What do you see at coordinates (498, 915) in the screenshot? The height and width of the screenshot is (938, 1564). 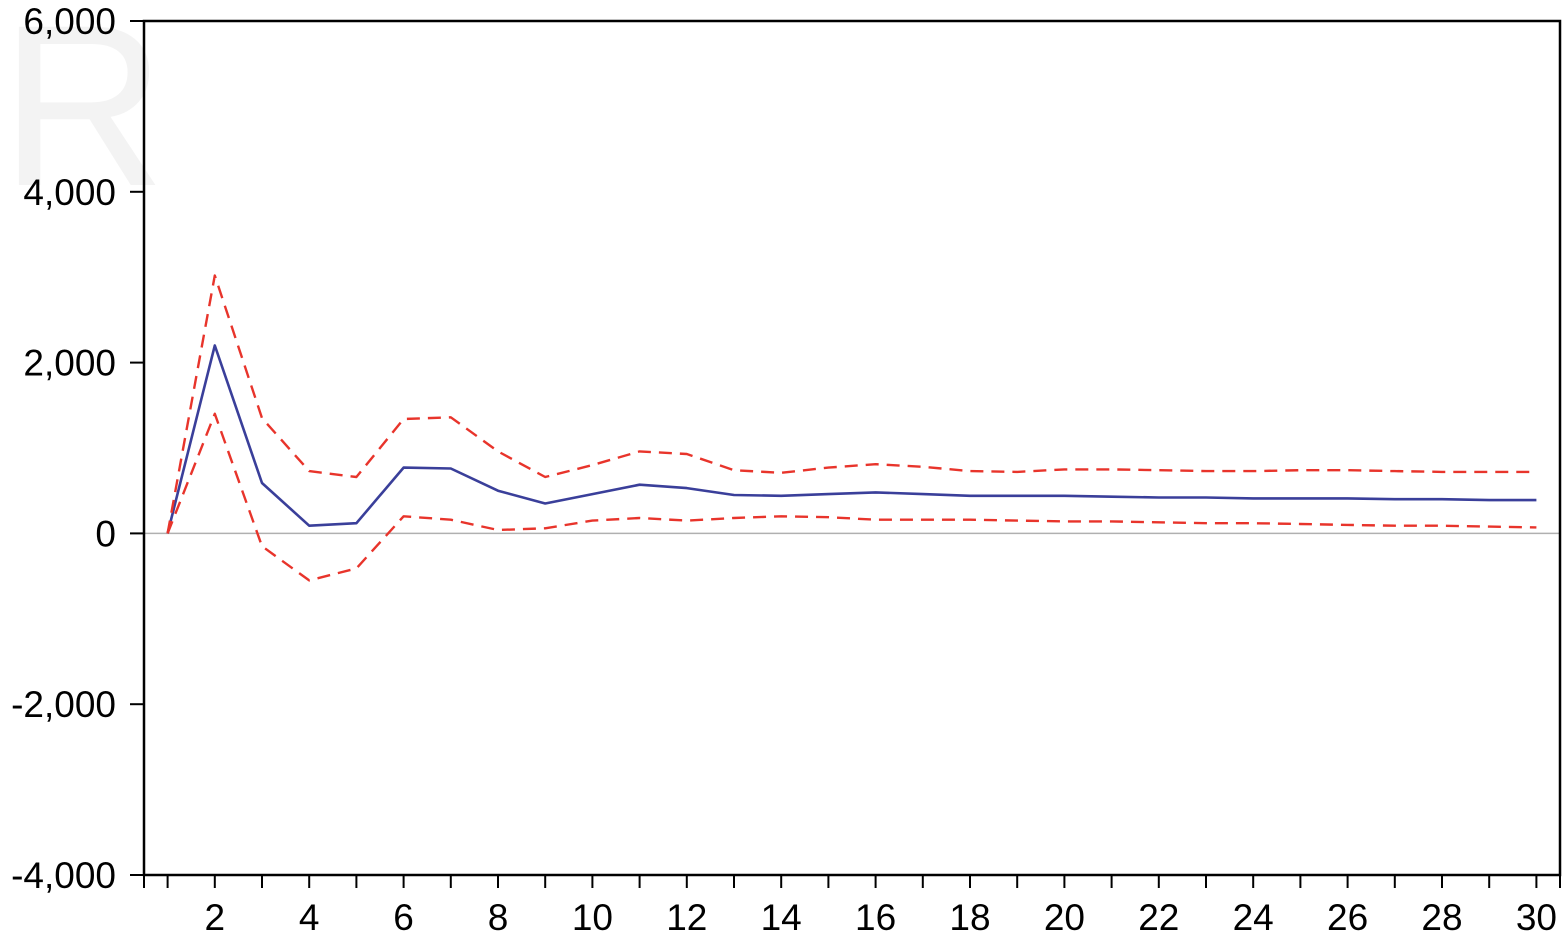 I see `x-tick-label: 8` at bounding box center [498, 915].